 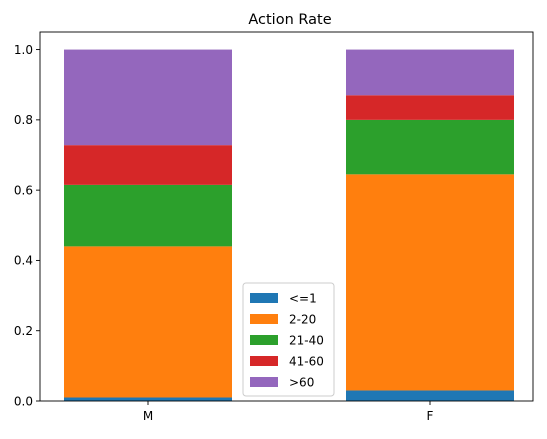 I want to click on x-tick-label-m: M, so click(x=148, y=416).